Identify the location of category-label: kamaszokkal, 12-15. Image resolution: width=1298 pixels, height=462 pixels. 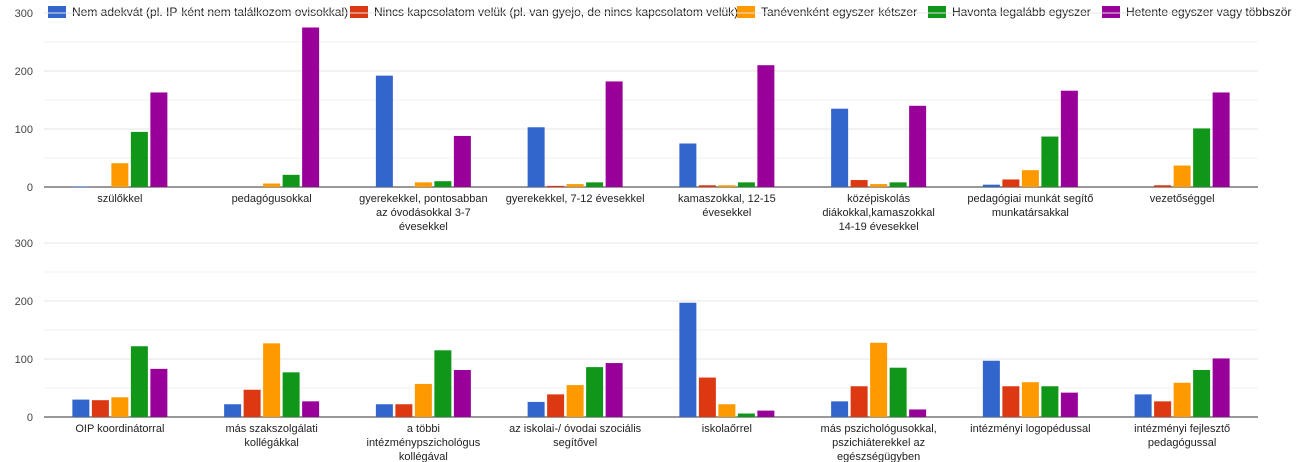
(727, 199).